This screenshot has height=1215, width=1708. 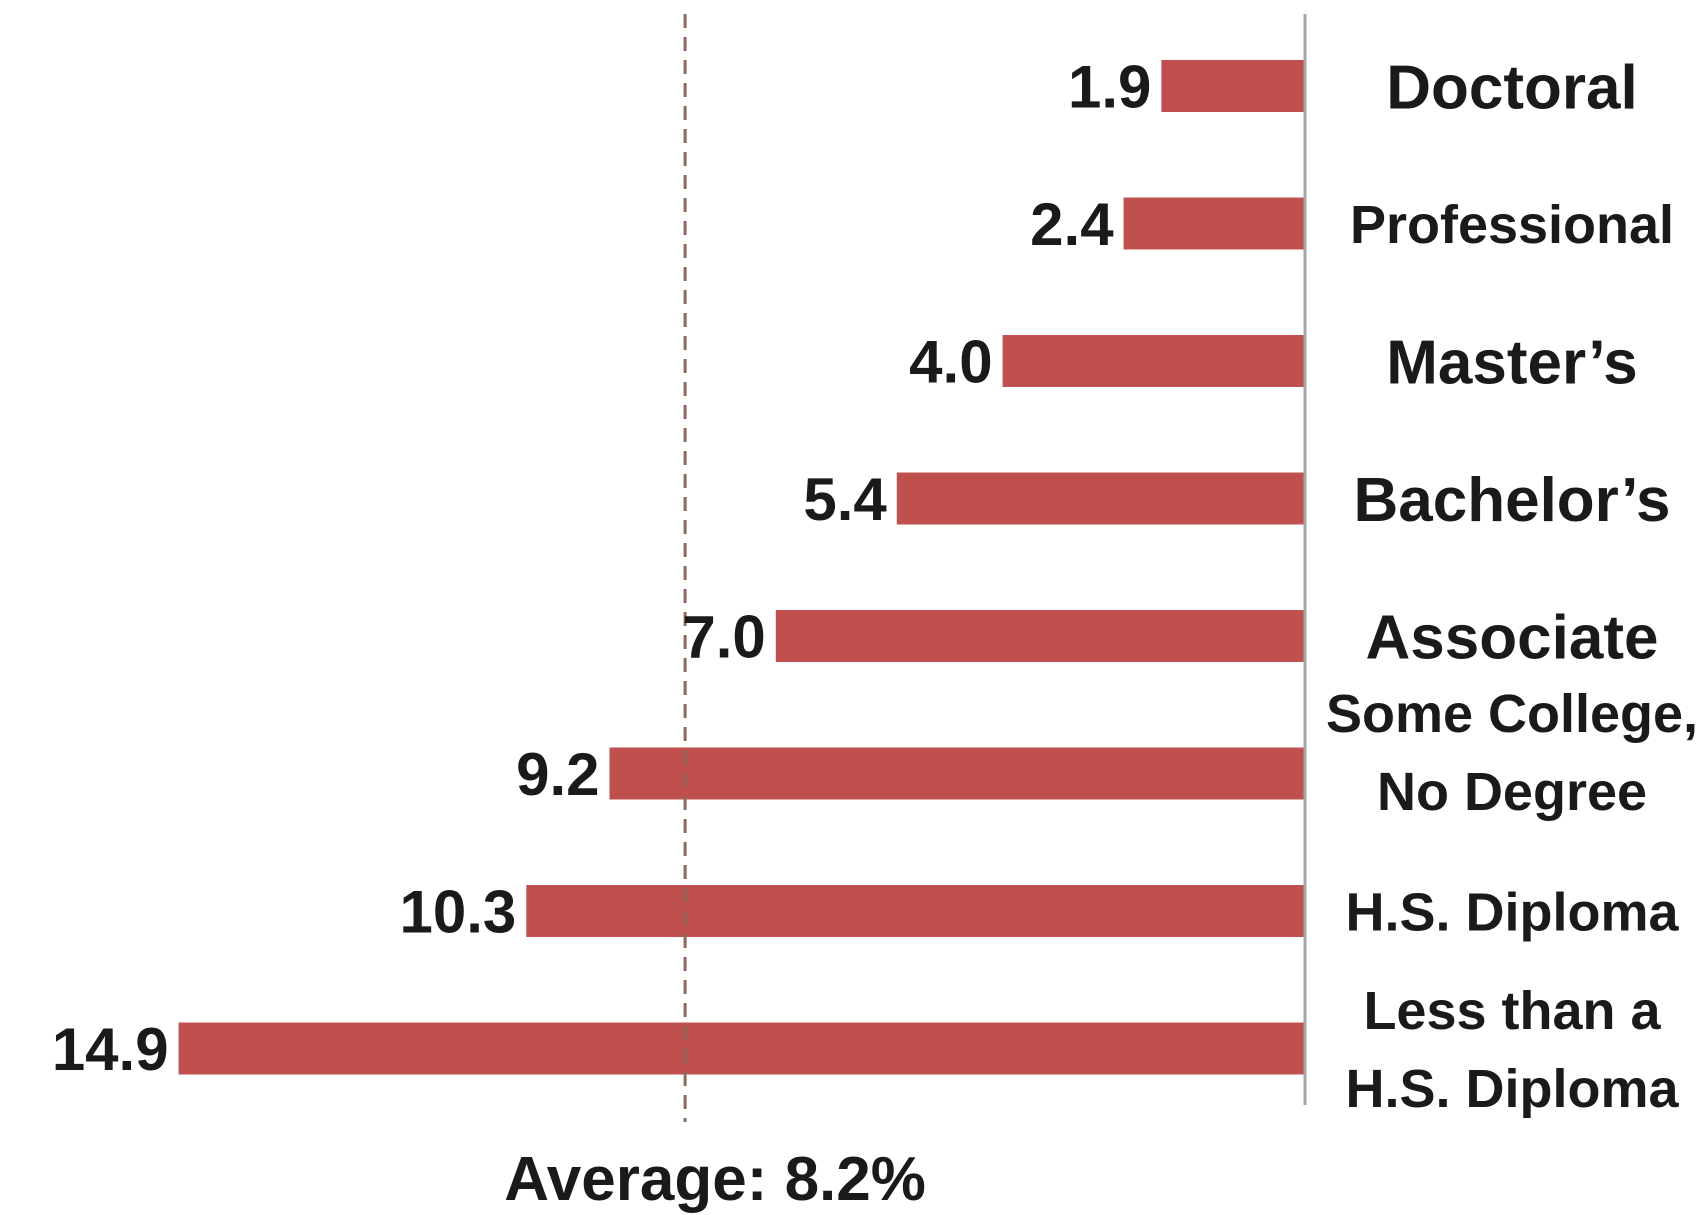 I want to click on category-label-line: Associate, so click(x=1512, y=637).